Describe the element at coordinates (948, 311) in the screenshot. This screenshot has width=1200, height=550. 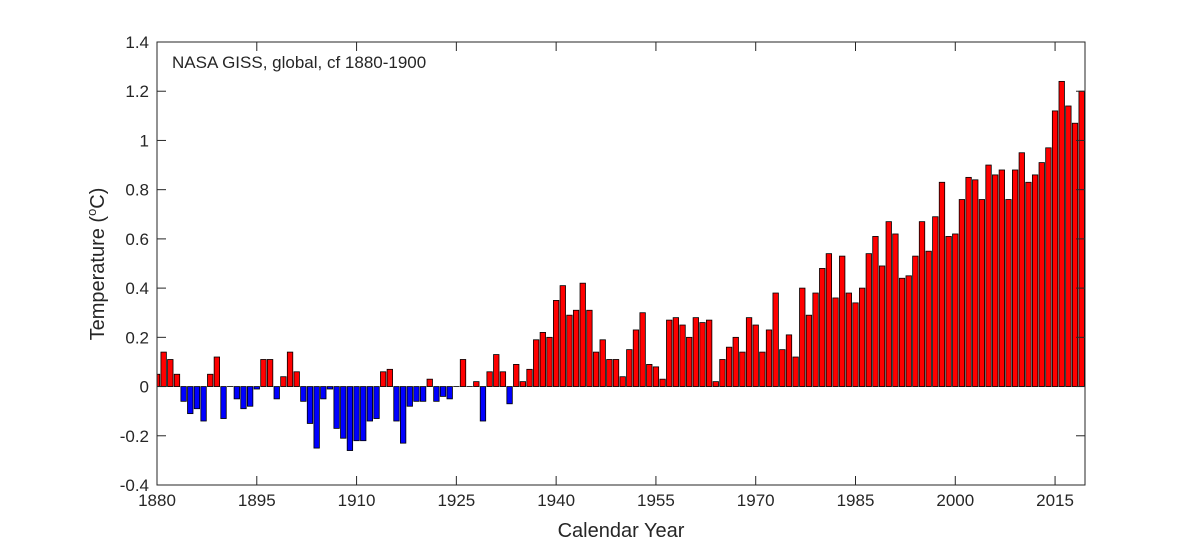
I see `bar-1999` at that location.